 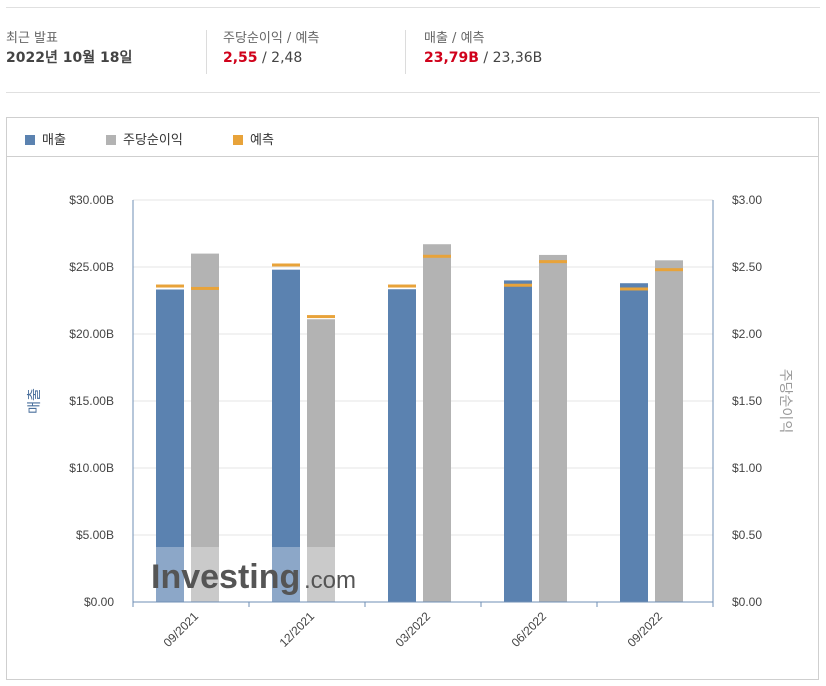 I want to click on y-right-axis-title: 주당순이익, so click(x=785, y=401).